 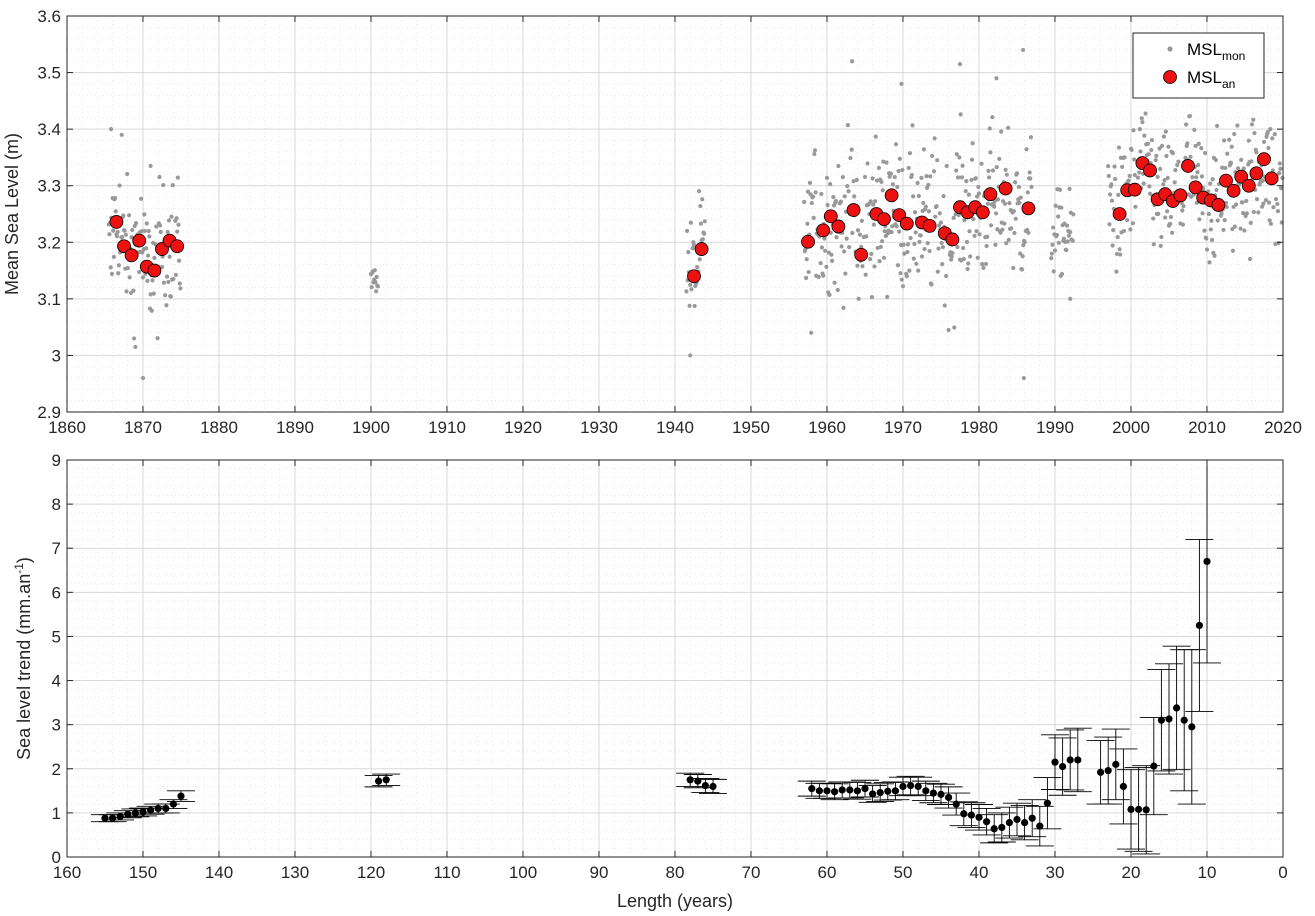 I want to click on x-tick-label: 1910, so click(x=447, y=427).